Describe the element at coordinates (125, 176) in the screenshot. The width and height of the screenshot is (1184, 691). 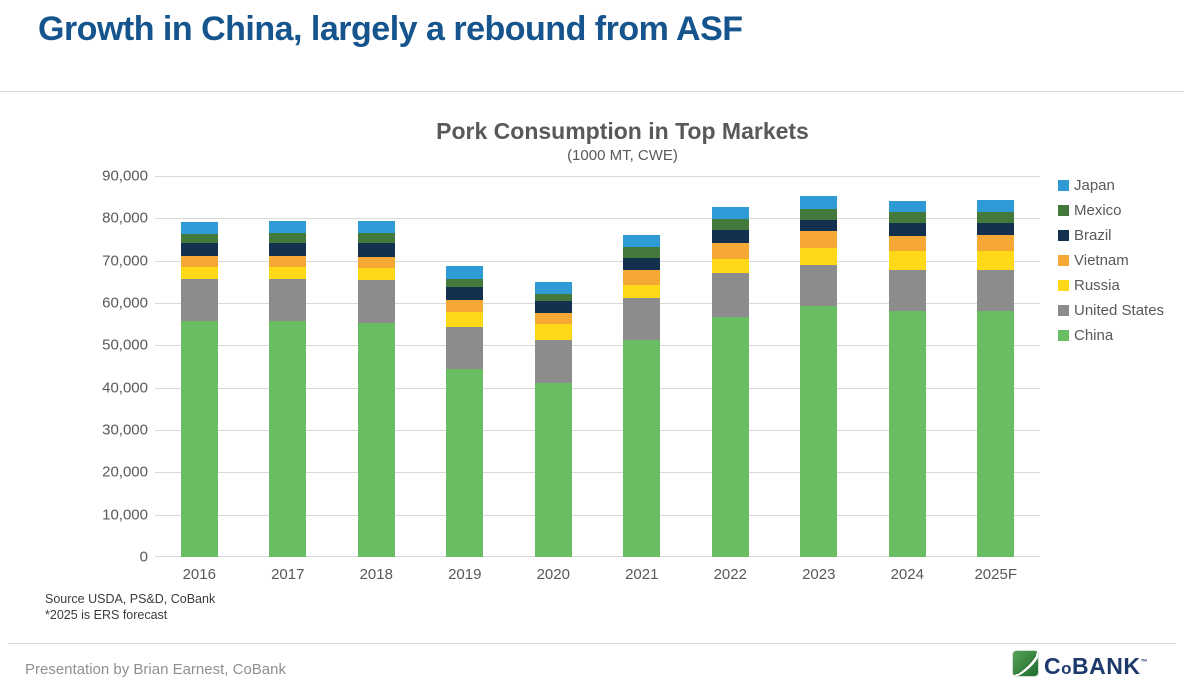
I see `y-tick-label-90000: 90,000` at that location.